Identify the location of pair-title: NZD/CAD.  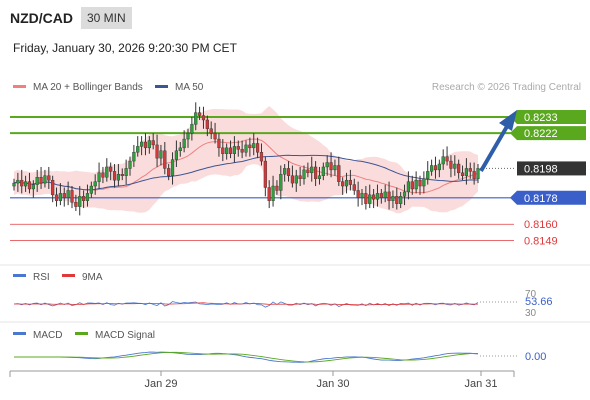
(41, 18).